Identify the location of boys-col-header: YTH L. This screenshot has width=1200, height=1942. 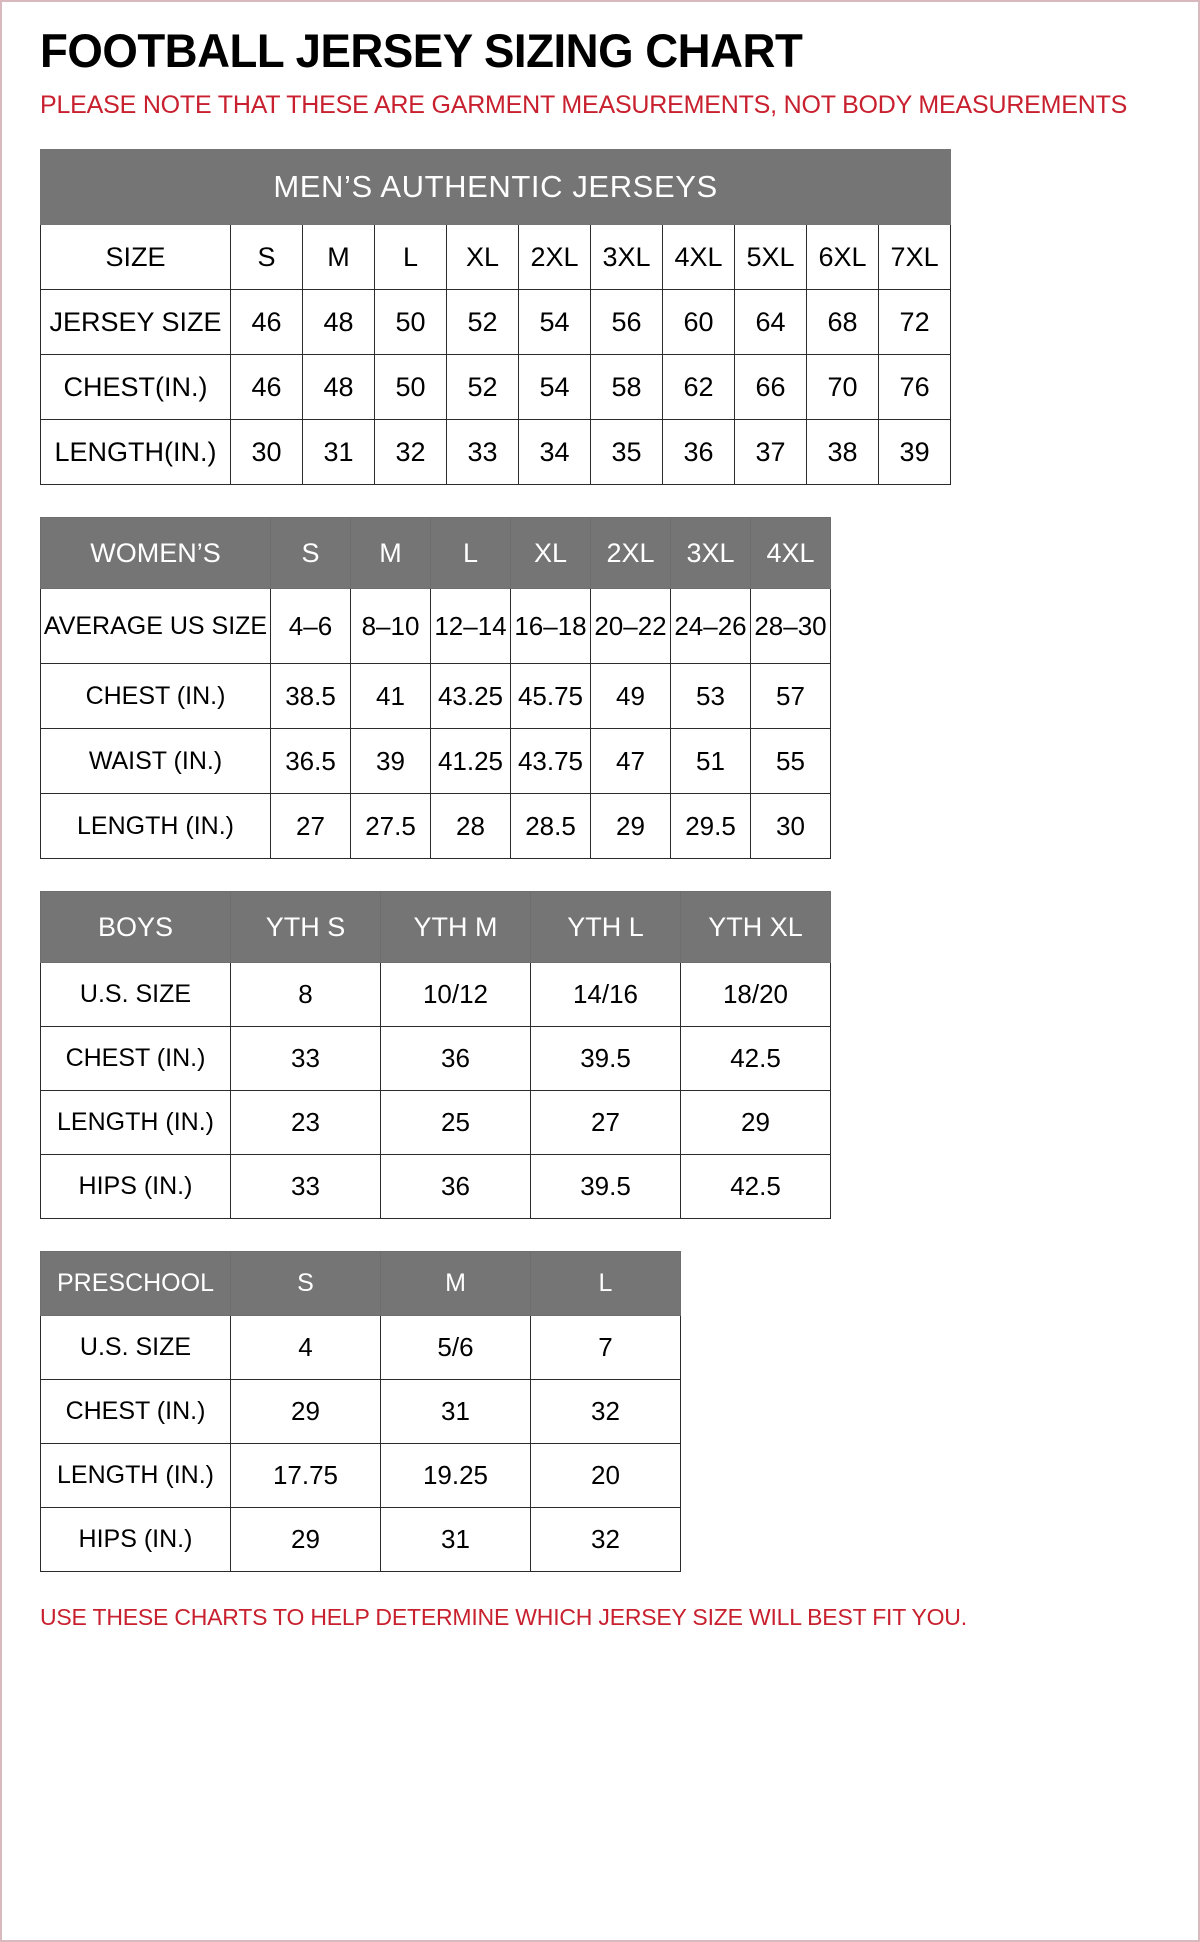
(605, 927).